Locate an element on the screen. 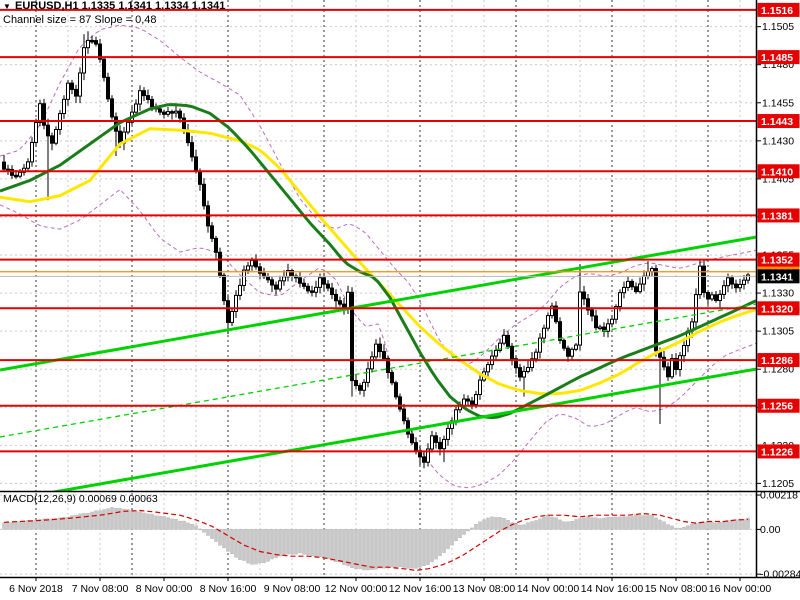  macd-layer is located at coordinates (378, 535).